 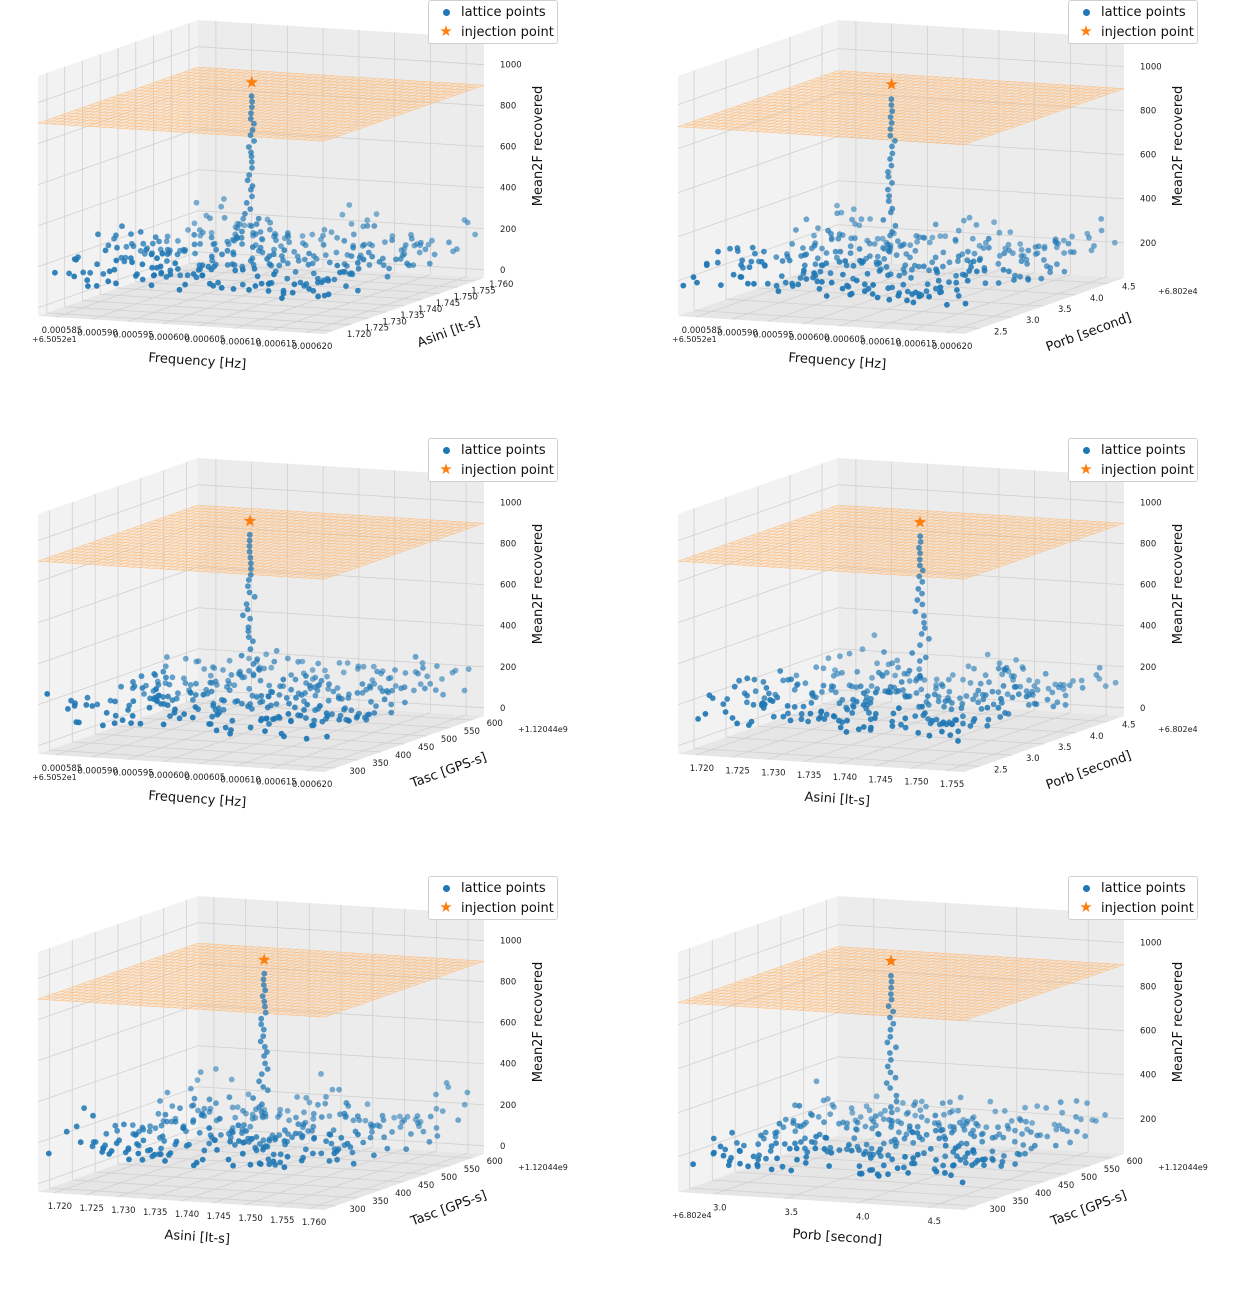 What do you see at coordinates (507, 32) in the screenshot?
I see `legend-label-injection: injection point` at bounding box center [507, 32].